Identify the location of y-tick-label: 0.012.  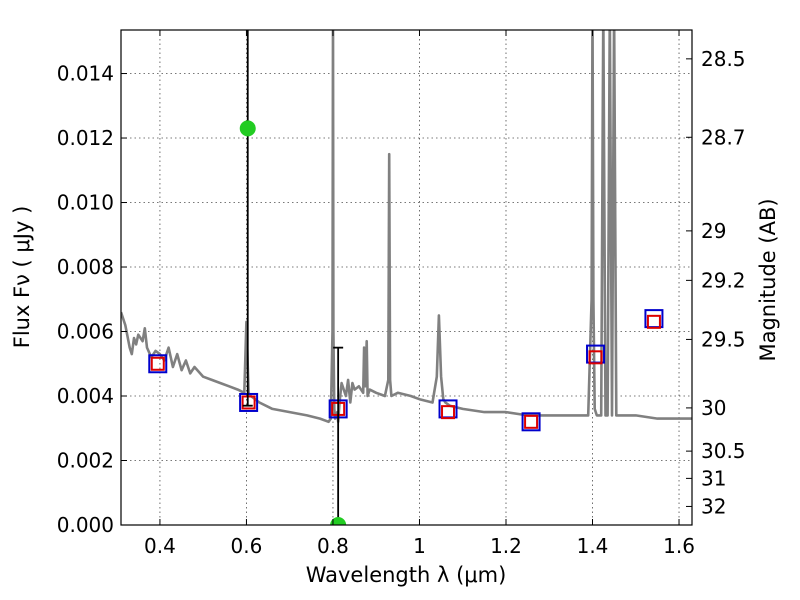
(85, 138).